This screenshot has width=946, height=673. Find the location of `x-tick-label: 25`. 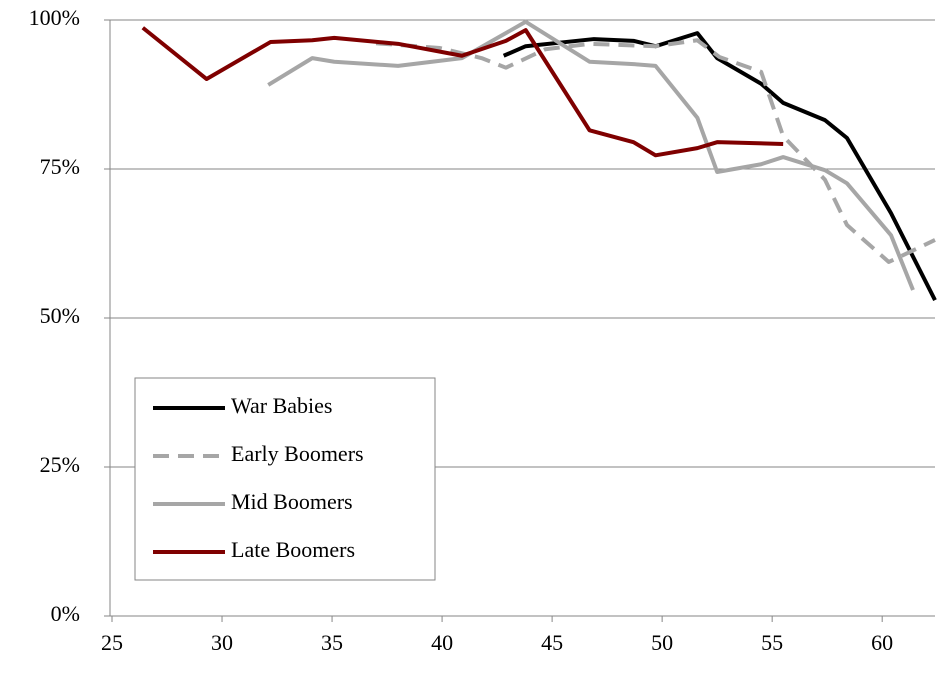

x-tick-label: 25 is located at coordinates (112, 642).